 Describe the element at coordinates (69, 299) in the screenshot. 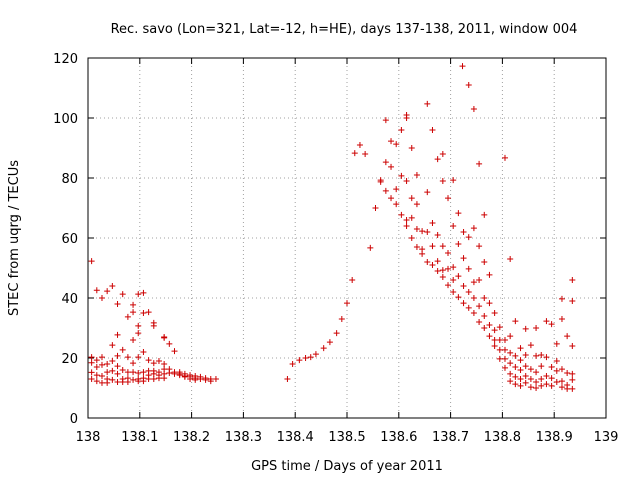

I see `y-tick-label: 40` at that location.